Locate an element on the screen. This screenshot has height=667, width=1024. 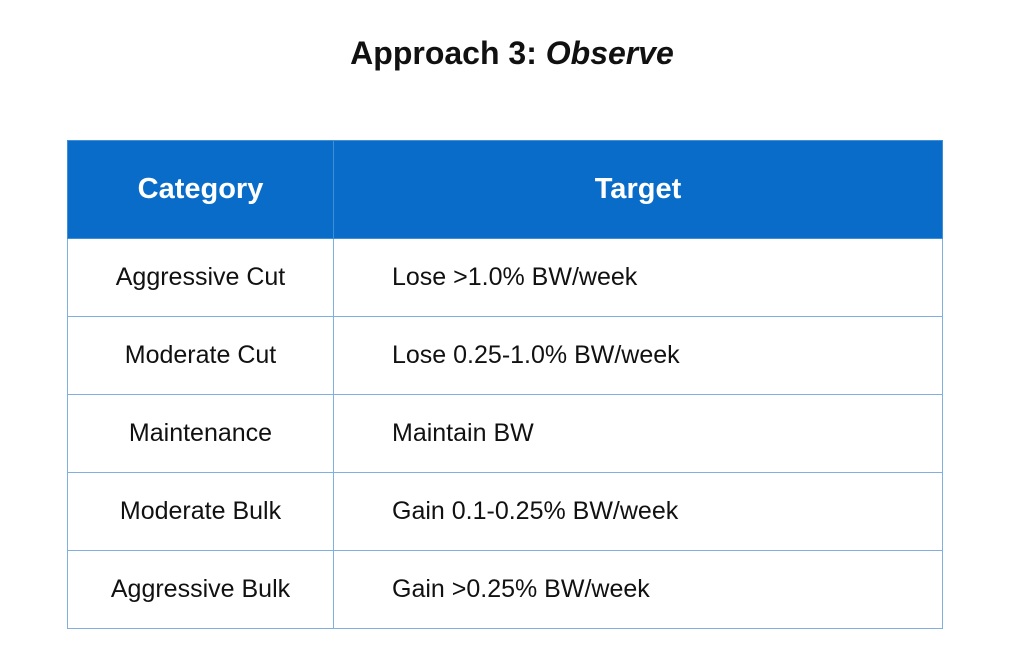
table-header: Category Target is located at coordinates (505, 189).